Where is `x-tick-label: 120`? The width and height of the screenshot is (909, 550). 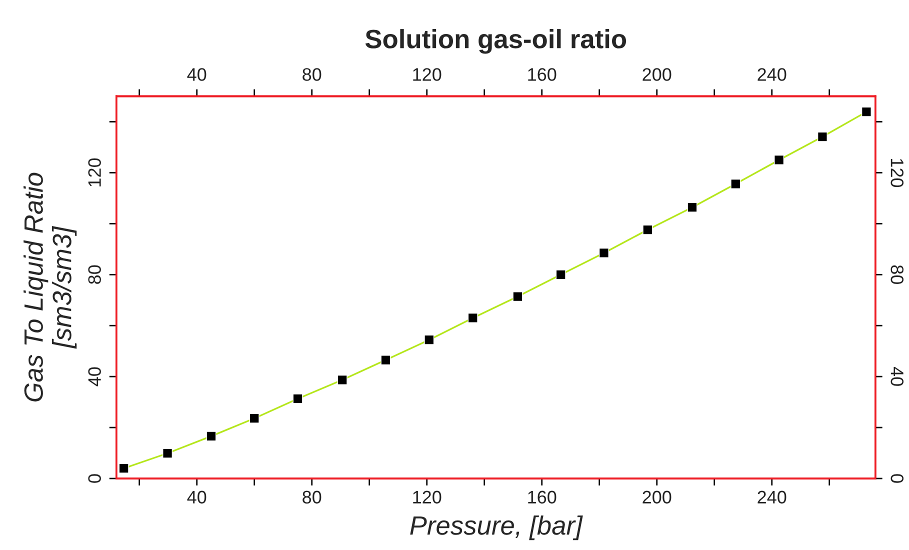
x-tick-label: 120 is located at coordinates (427, 497).